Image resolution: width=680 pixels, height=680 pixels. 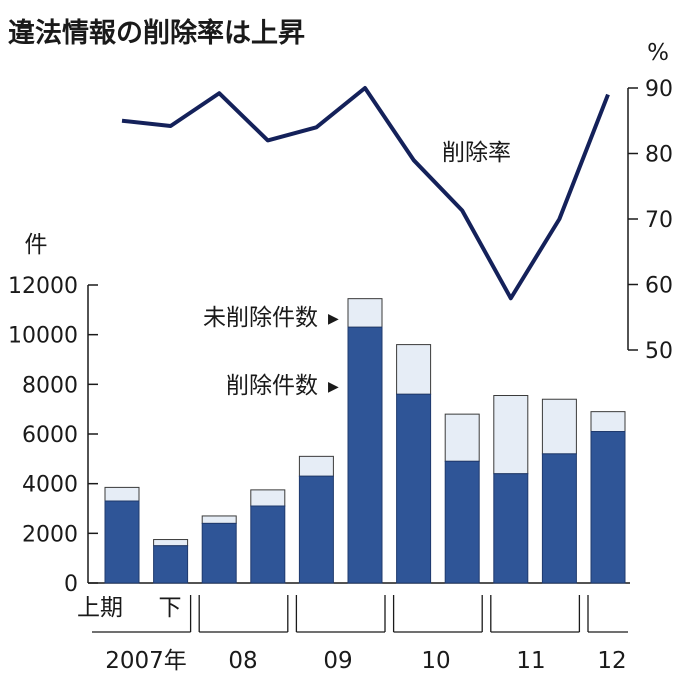 I want to click on bar-tick-label: 12000, so click(x=43, y=286).